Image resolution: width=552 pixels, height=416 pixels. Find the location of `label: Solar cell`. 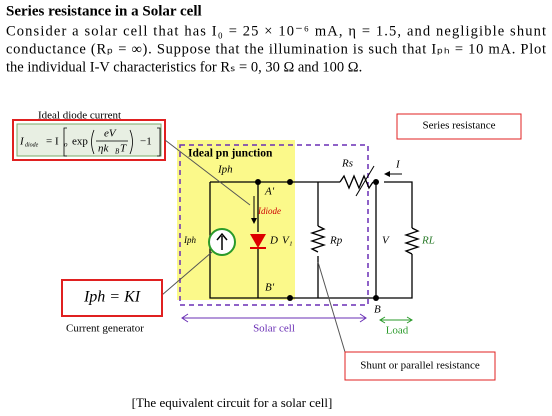

label: Solar cell is located at coordinates (274, 329).